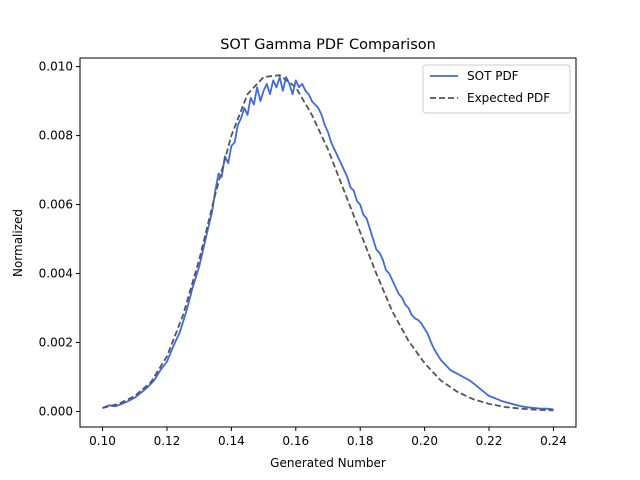 The width and height of the screenshot is (640, 480). I want to click on y-tick-label: 0.006, so click(56, 205).